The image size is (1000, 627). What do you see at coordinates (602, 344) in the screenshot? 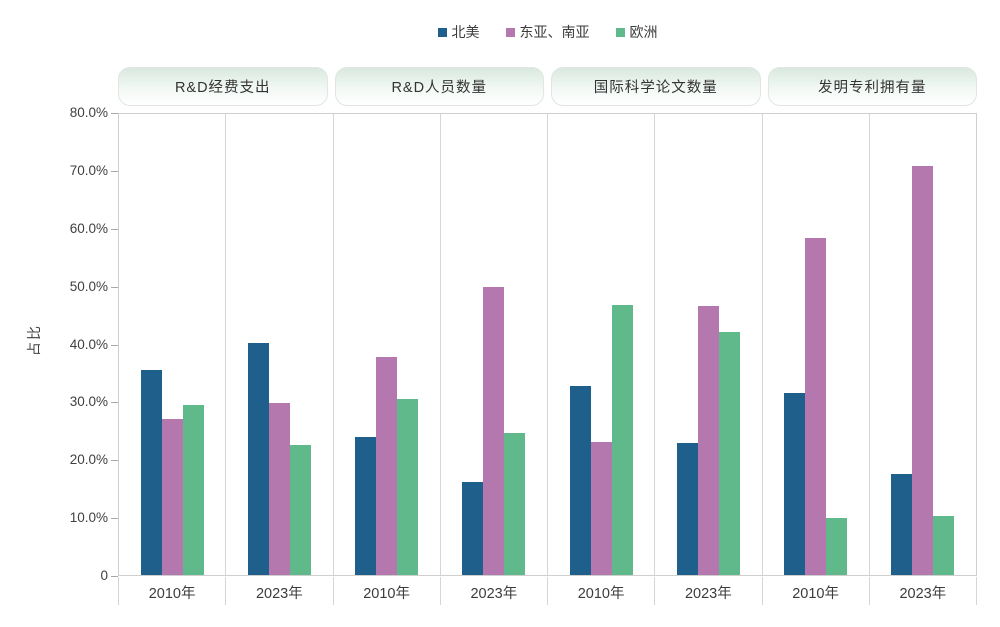
I see `plot-cell-国际科学论文数量-2010年` at bounding box center [602, 344].